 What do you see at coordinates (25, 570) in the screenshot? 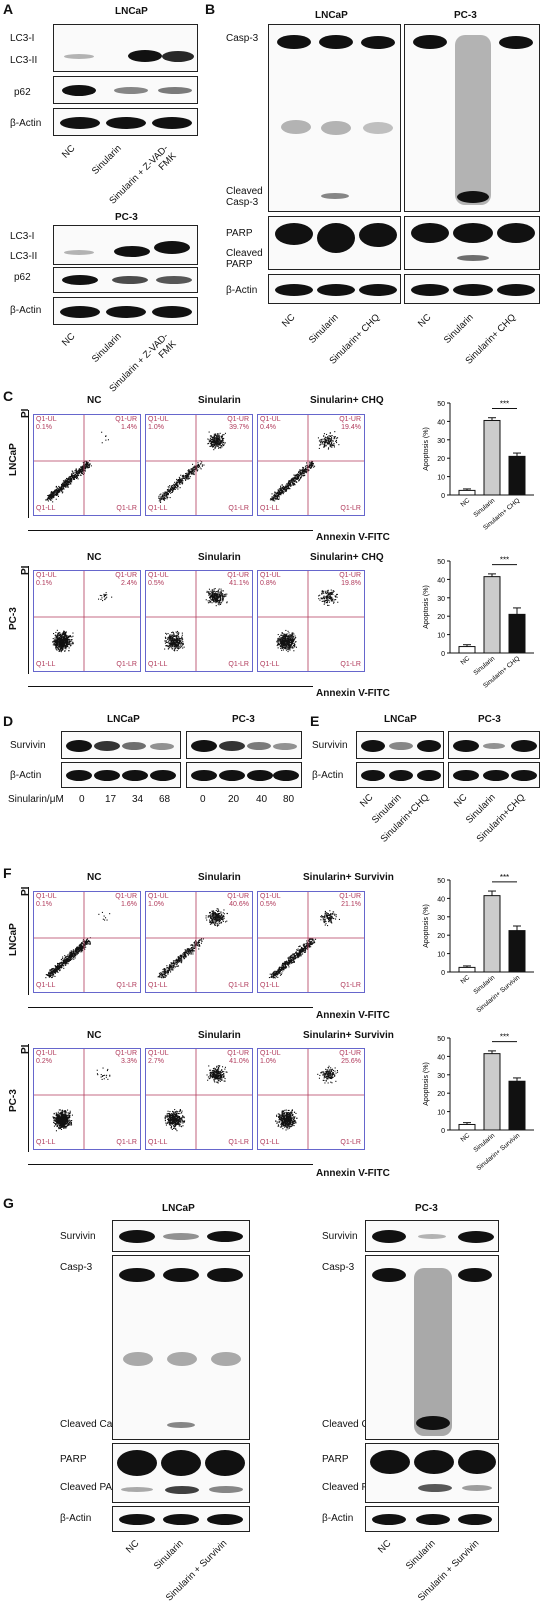
I see `c-axis-pi-2: PI` at bounding box center [25, 570].